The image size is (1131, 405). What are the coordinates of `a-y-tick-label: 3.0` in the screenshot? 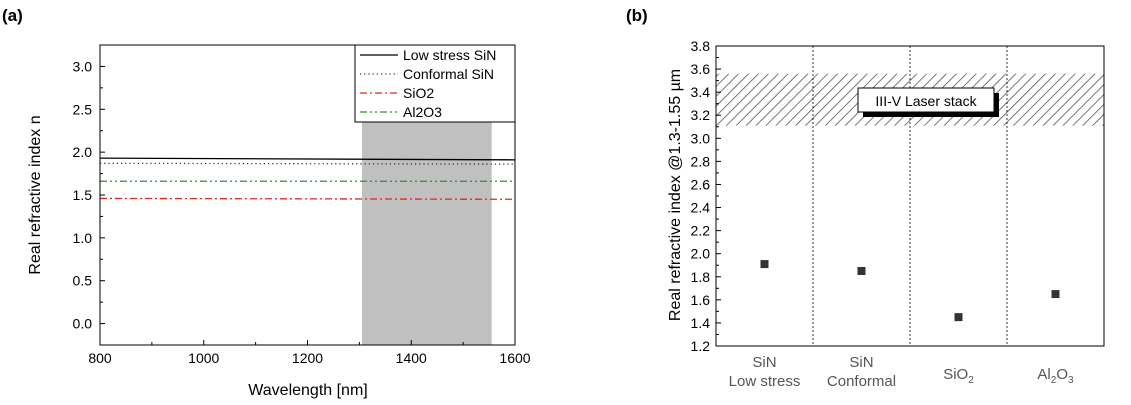 It's located at (83, 66).